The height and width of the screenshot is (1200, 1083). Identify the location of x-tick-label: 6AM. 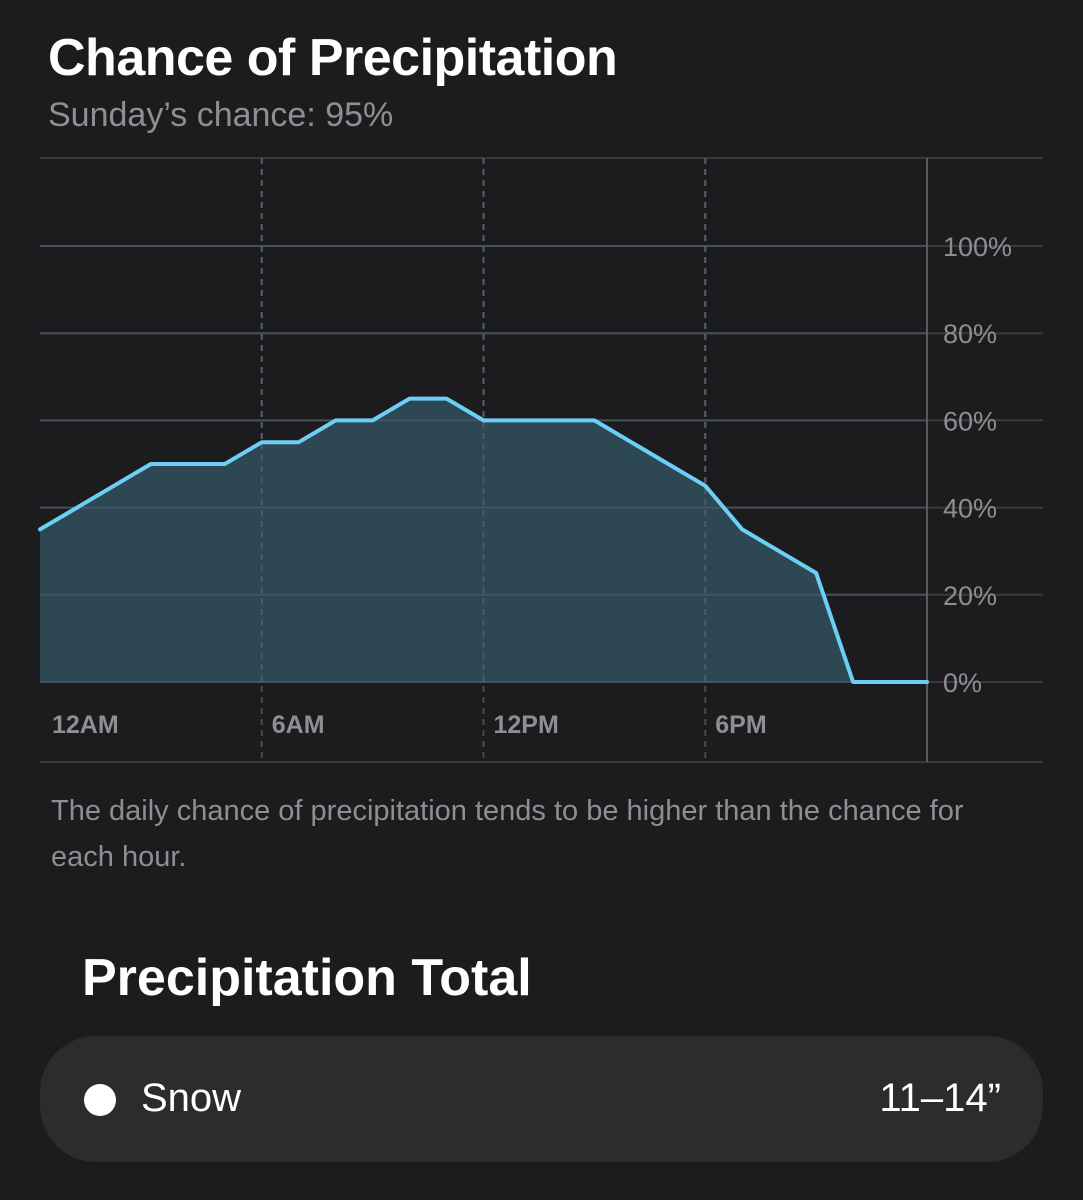
(298, 725).